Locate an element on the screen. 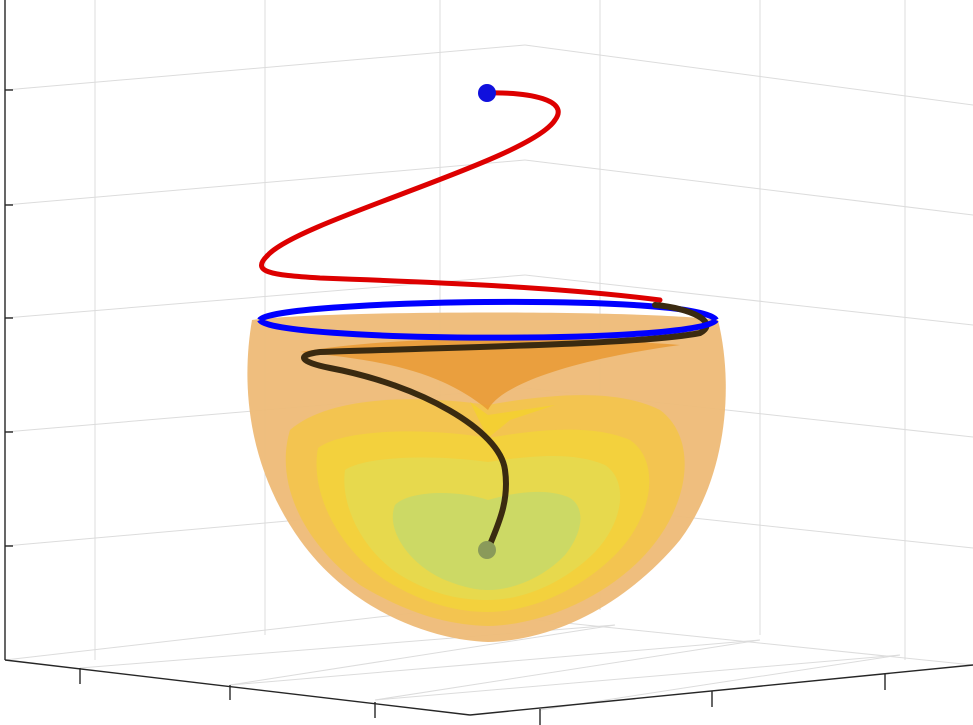 The width and height of the screenshot is (973, 725). x-axis-line is located at coordinates (237, 687).